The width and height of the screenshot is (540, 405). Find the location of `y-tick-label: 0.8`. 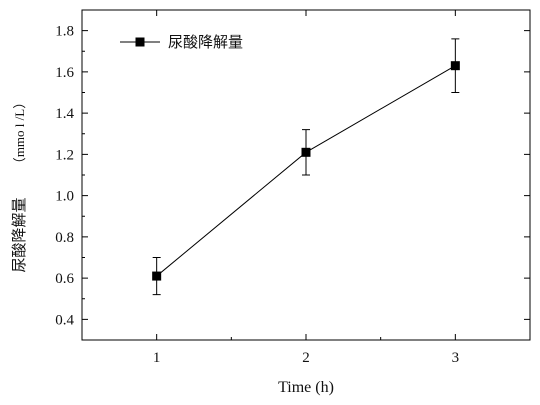

y-tick-label: 0.8 is located at coordinates (64, 238).